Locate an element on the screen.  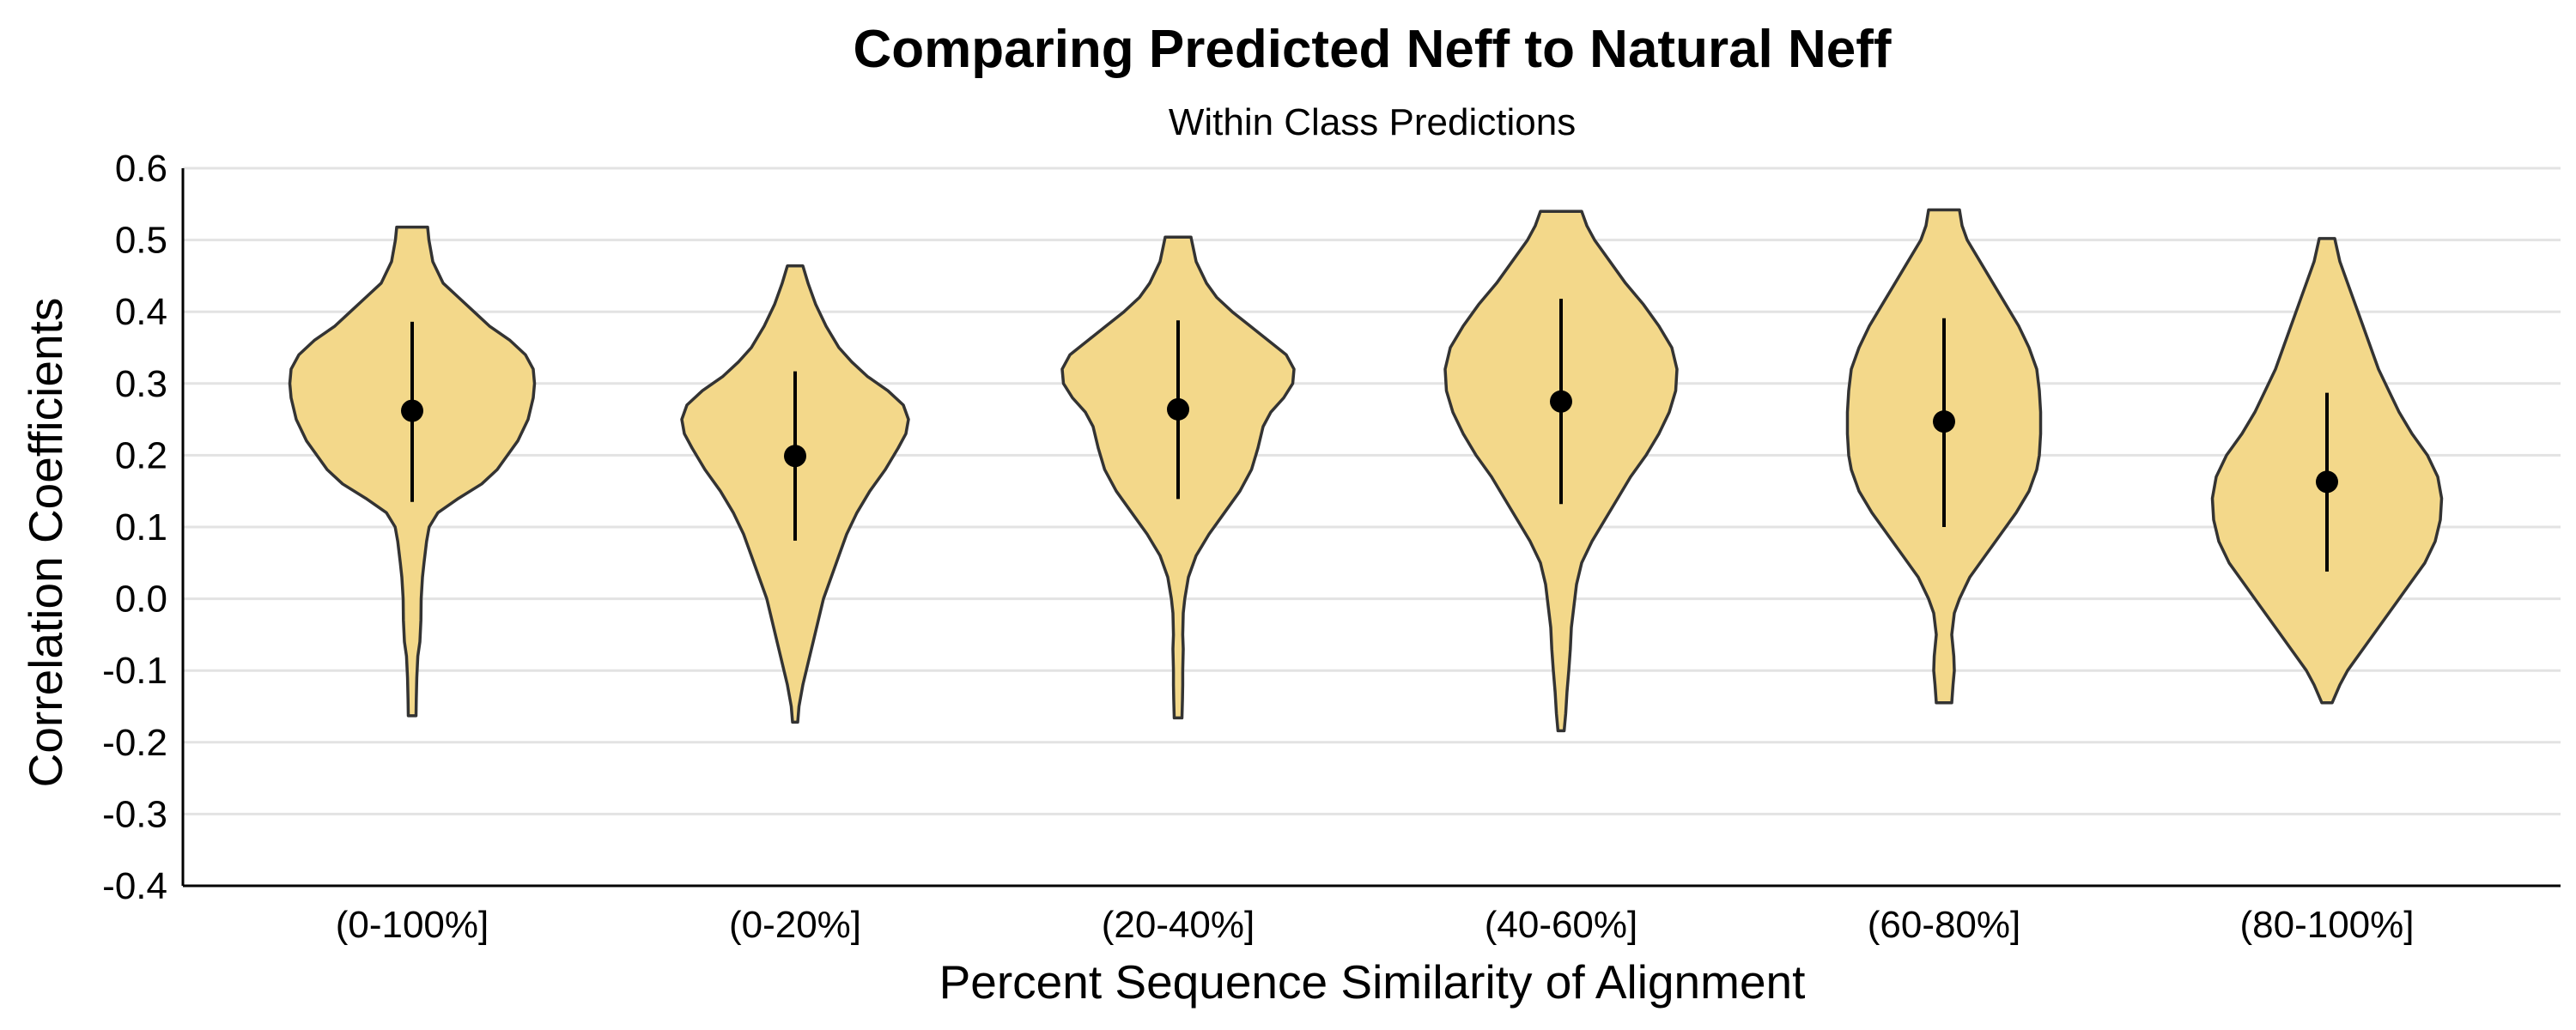
y-tick-label: 0.5 is located at coordinates (141, 241).